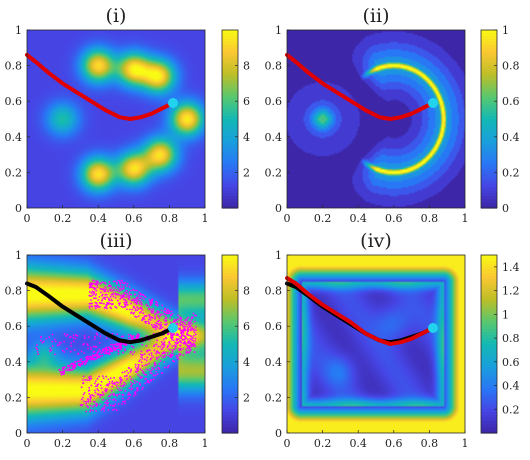  Describe the element at coordinates (98, 443) in the screenshot. I see `x-tick-label: 0.4` at that location.